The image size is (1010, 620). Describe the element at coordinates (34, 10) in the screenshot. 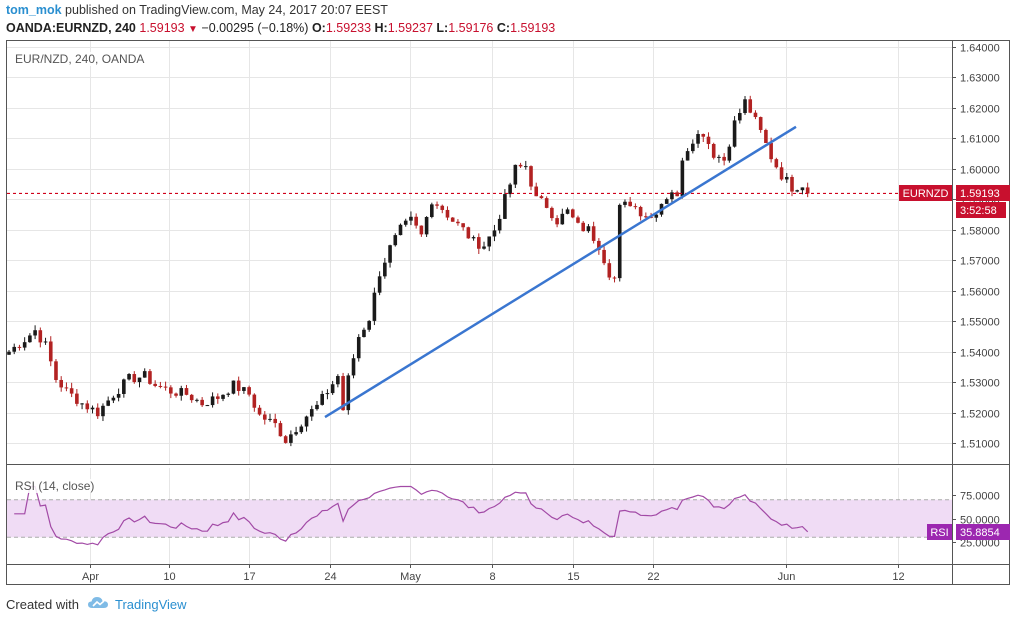

I see `author-link: tom_mok` at that location.